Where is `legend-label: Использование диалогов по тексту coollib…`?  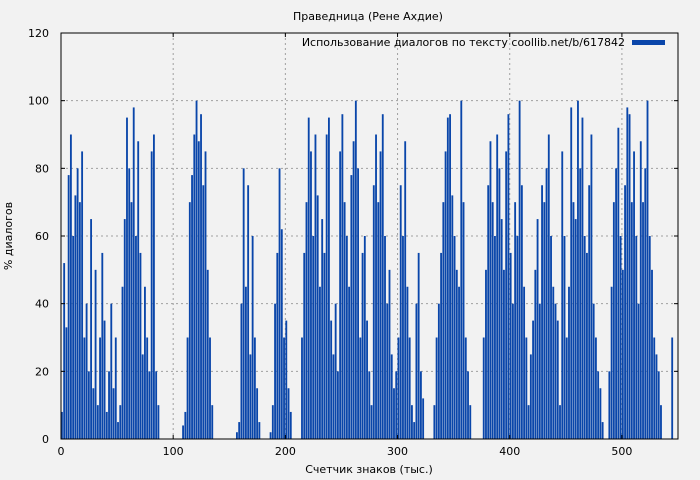
legend-label: Использование диалогов по тексту coollib… is located at coordinates (463, 42).